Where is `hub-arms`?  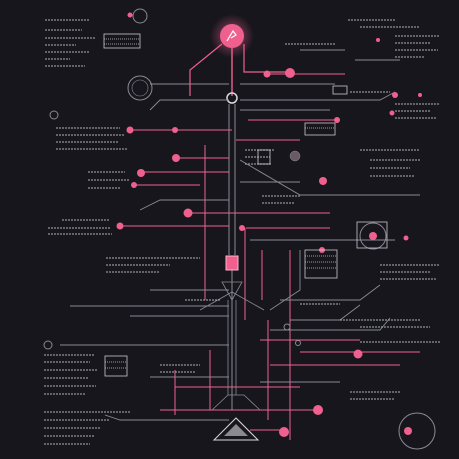
hub-arms is located at coordinates (239, 69).